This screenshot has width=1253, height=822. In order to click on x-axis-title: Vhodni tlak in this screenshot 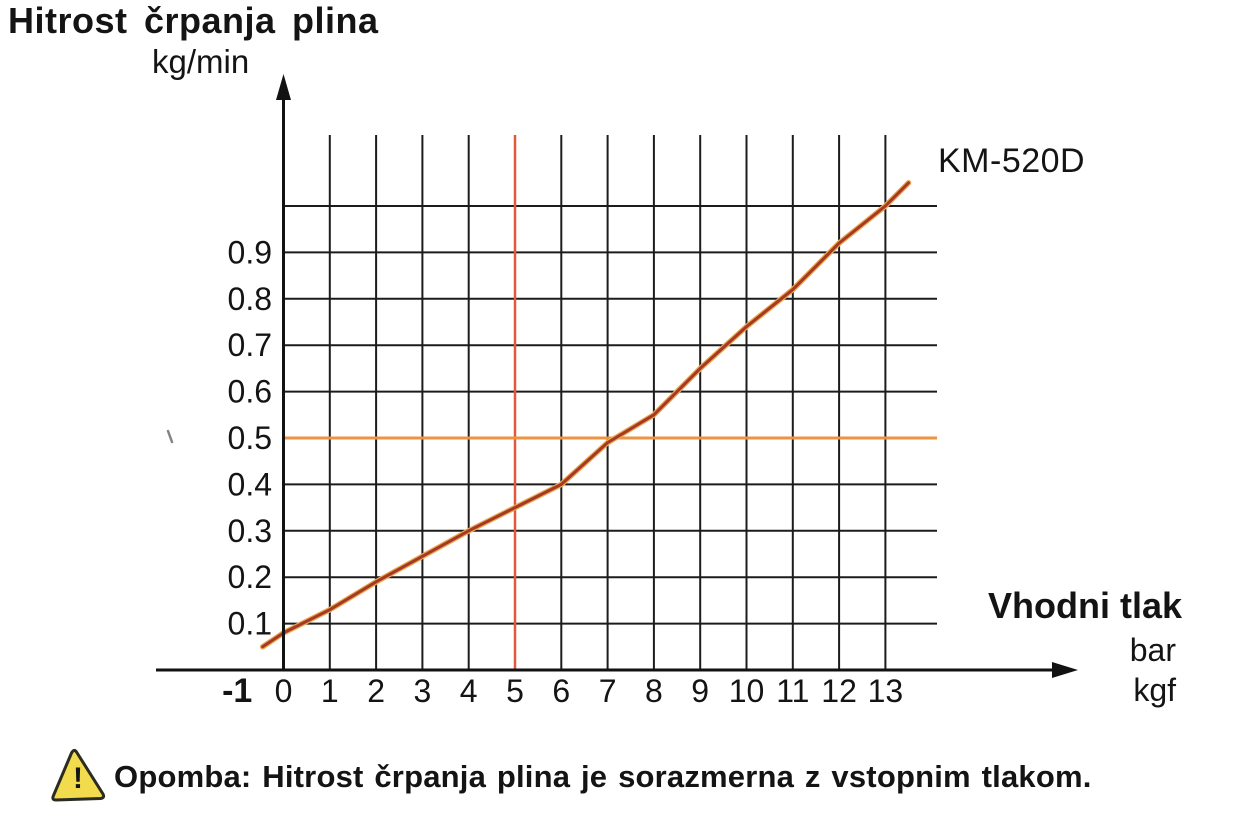, I will do `click(1084, 605)`.